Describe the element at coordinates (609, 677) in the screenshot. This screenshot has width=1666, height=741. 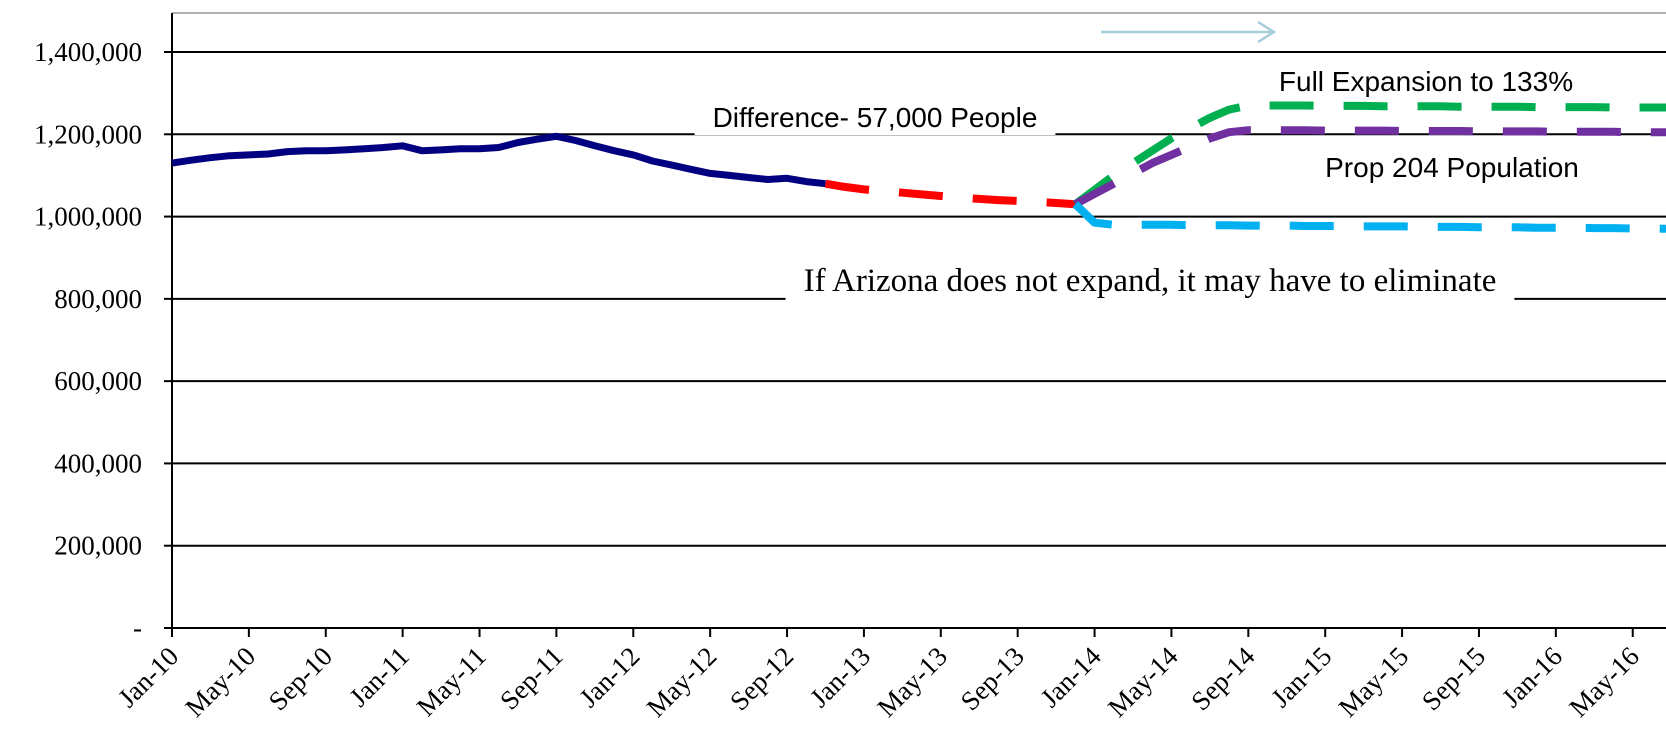
I see `x-tick-label: Jan-12` at that location.